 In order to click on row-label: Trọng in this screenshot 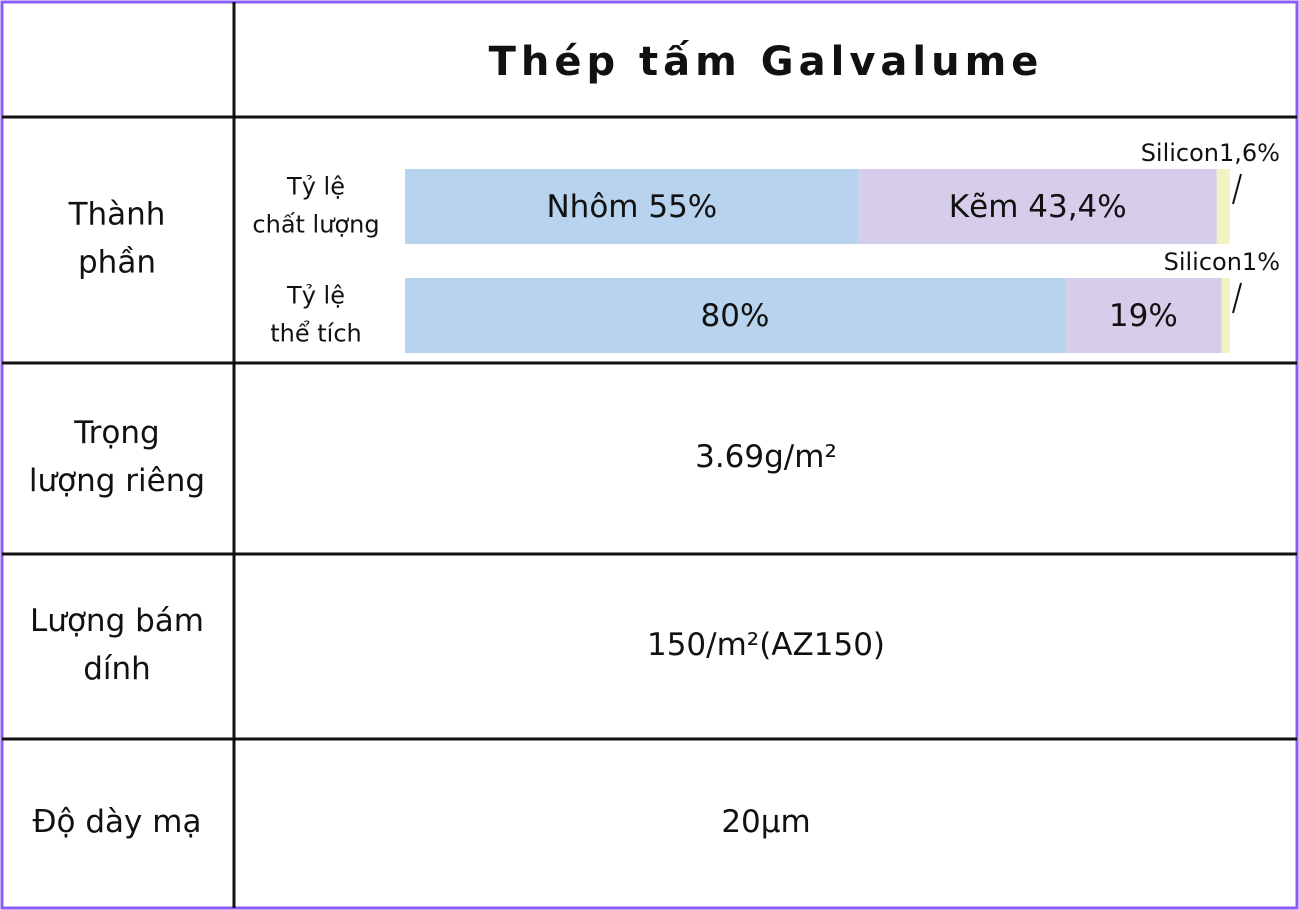, I will do `click(116, 433)`.